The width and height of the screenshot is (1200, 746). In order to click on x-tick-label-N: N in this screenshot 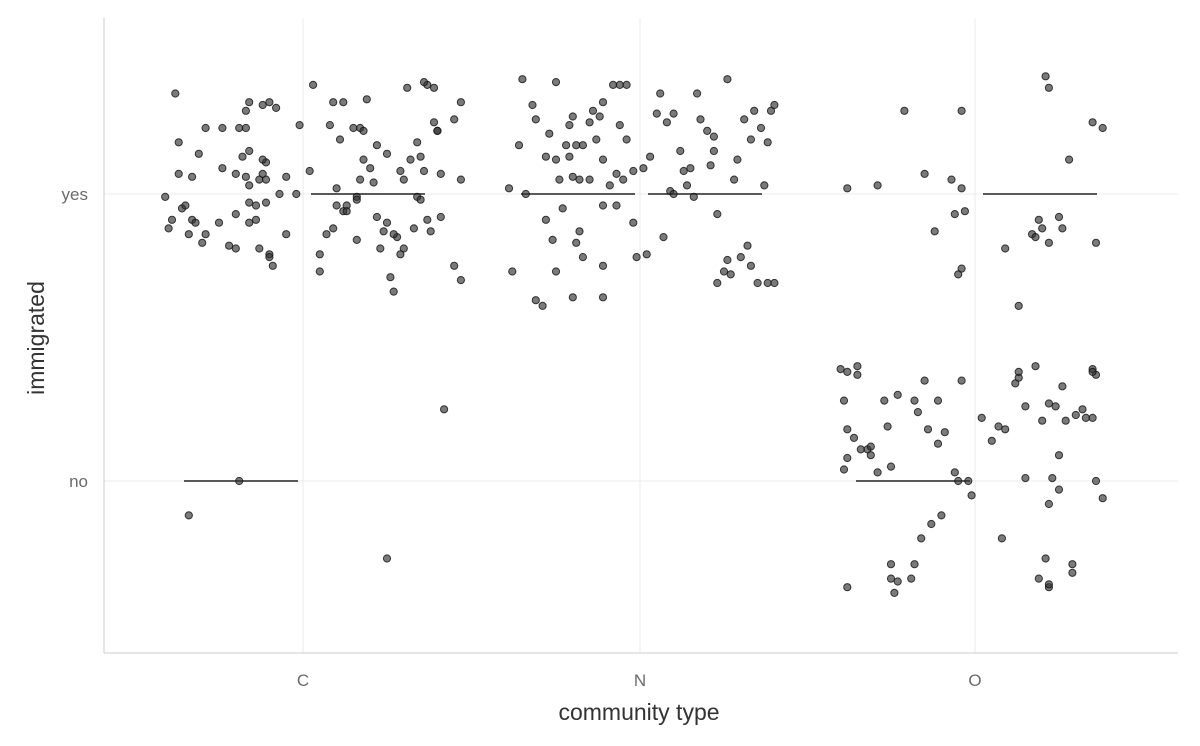, I will do `click(640, 680)`.